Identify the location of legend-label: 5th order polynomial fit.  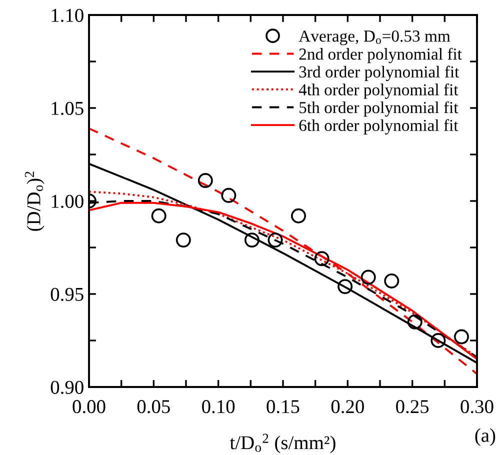
(379, 109).